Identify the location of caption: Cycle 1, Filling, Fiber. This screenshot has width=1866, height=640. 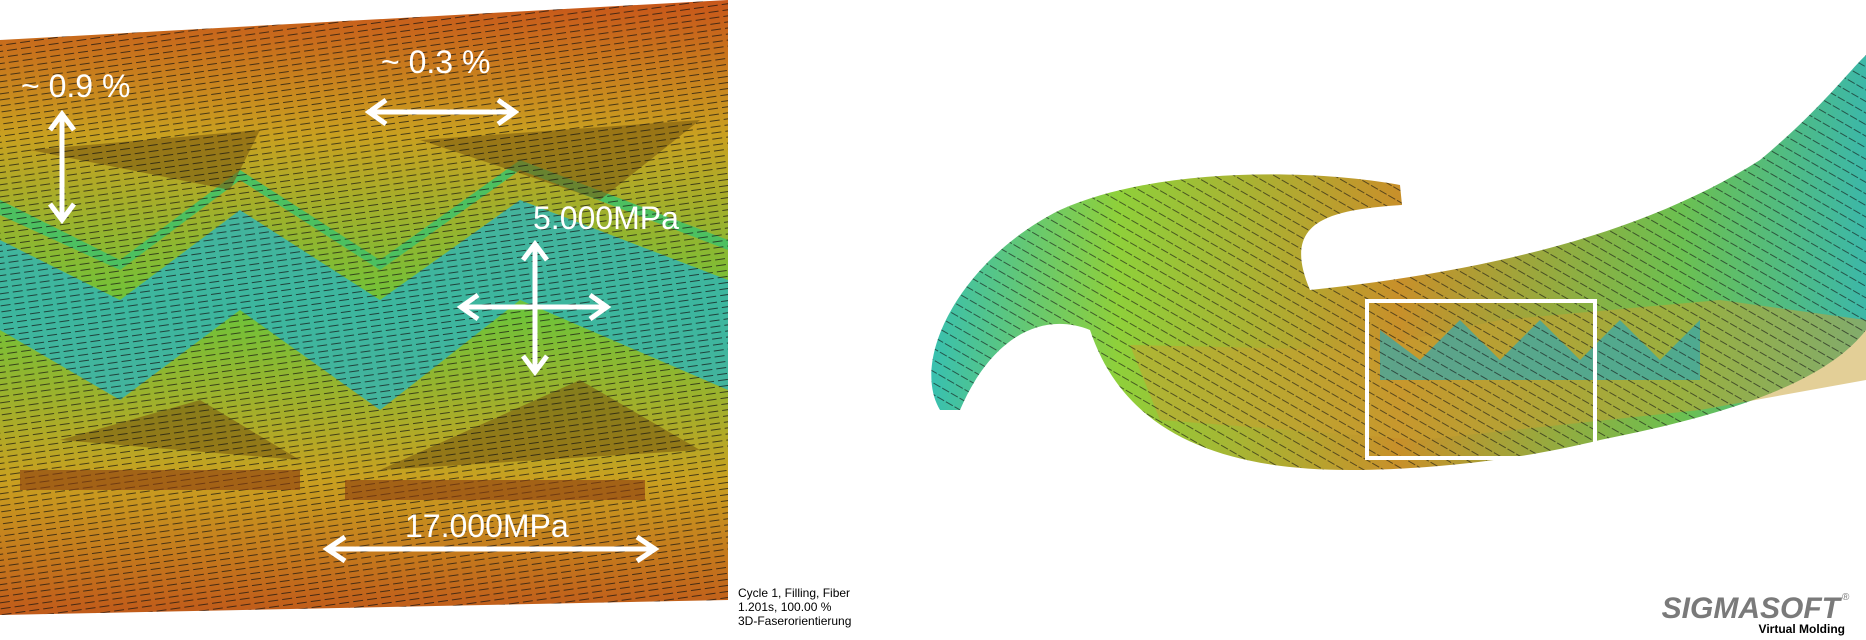
(794, 593).